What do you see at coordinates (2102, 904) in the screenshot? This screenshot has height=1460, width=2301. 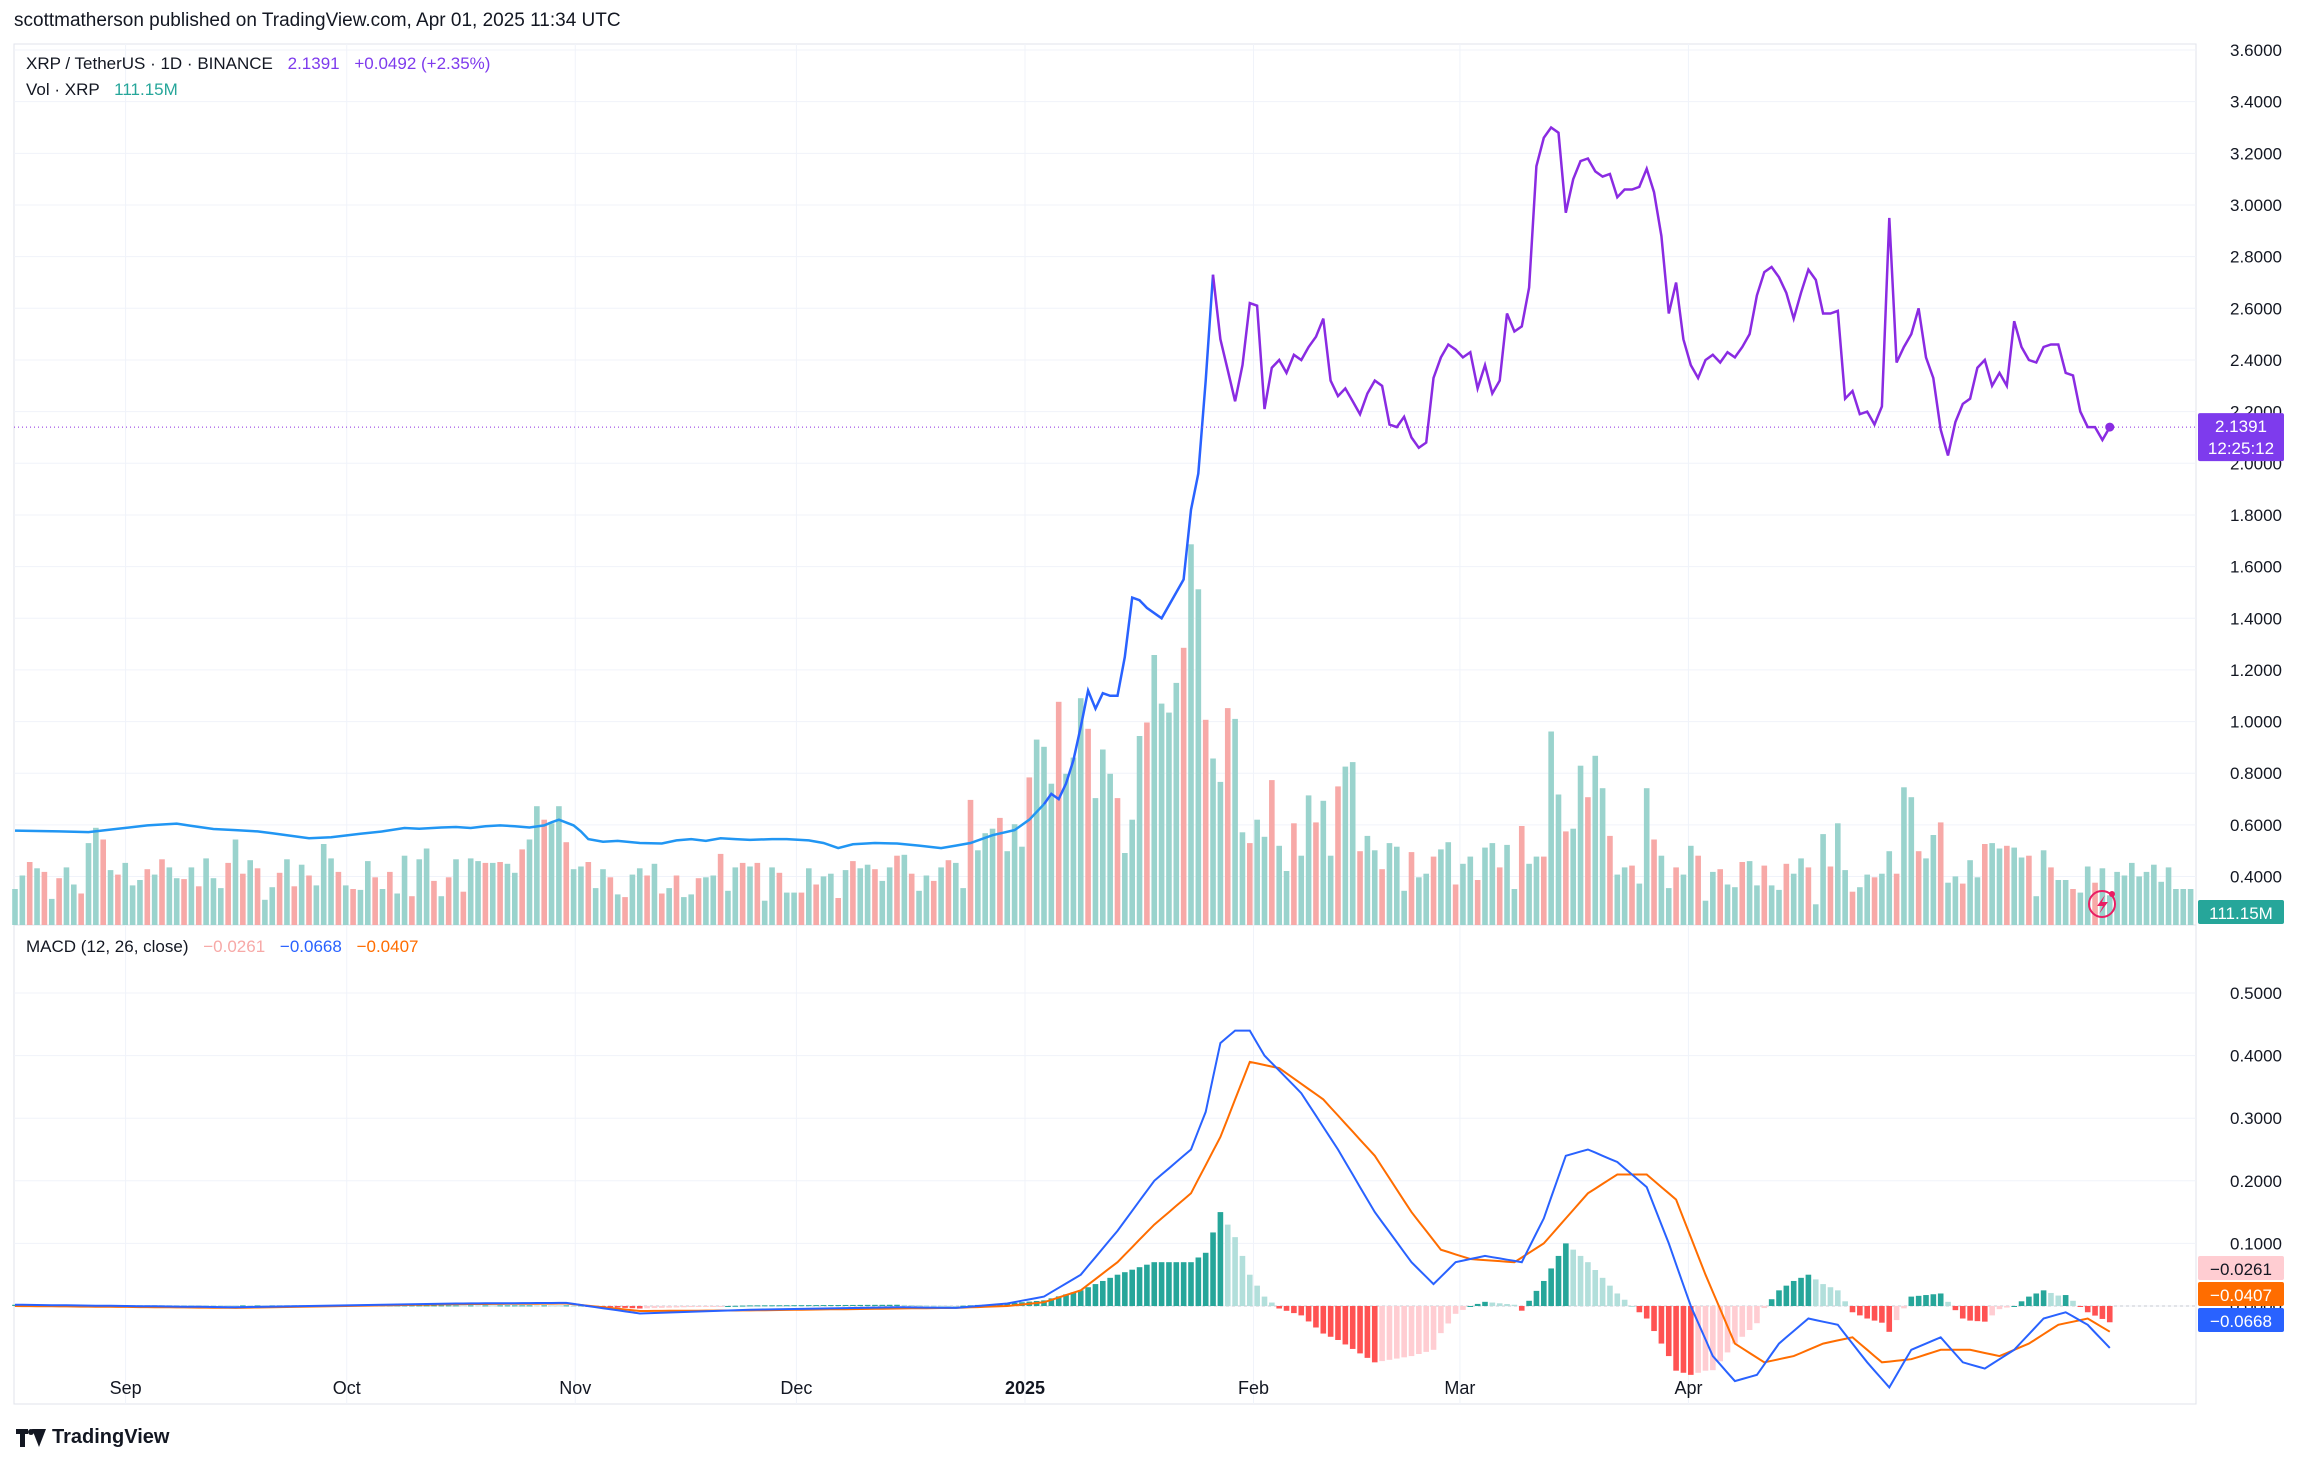 I see `alert-lightning-icon` at bounding box center [2102, 904].